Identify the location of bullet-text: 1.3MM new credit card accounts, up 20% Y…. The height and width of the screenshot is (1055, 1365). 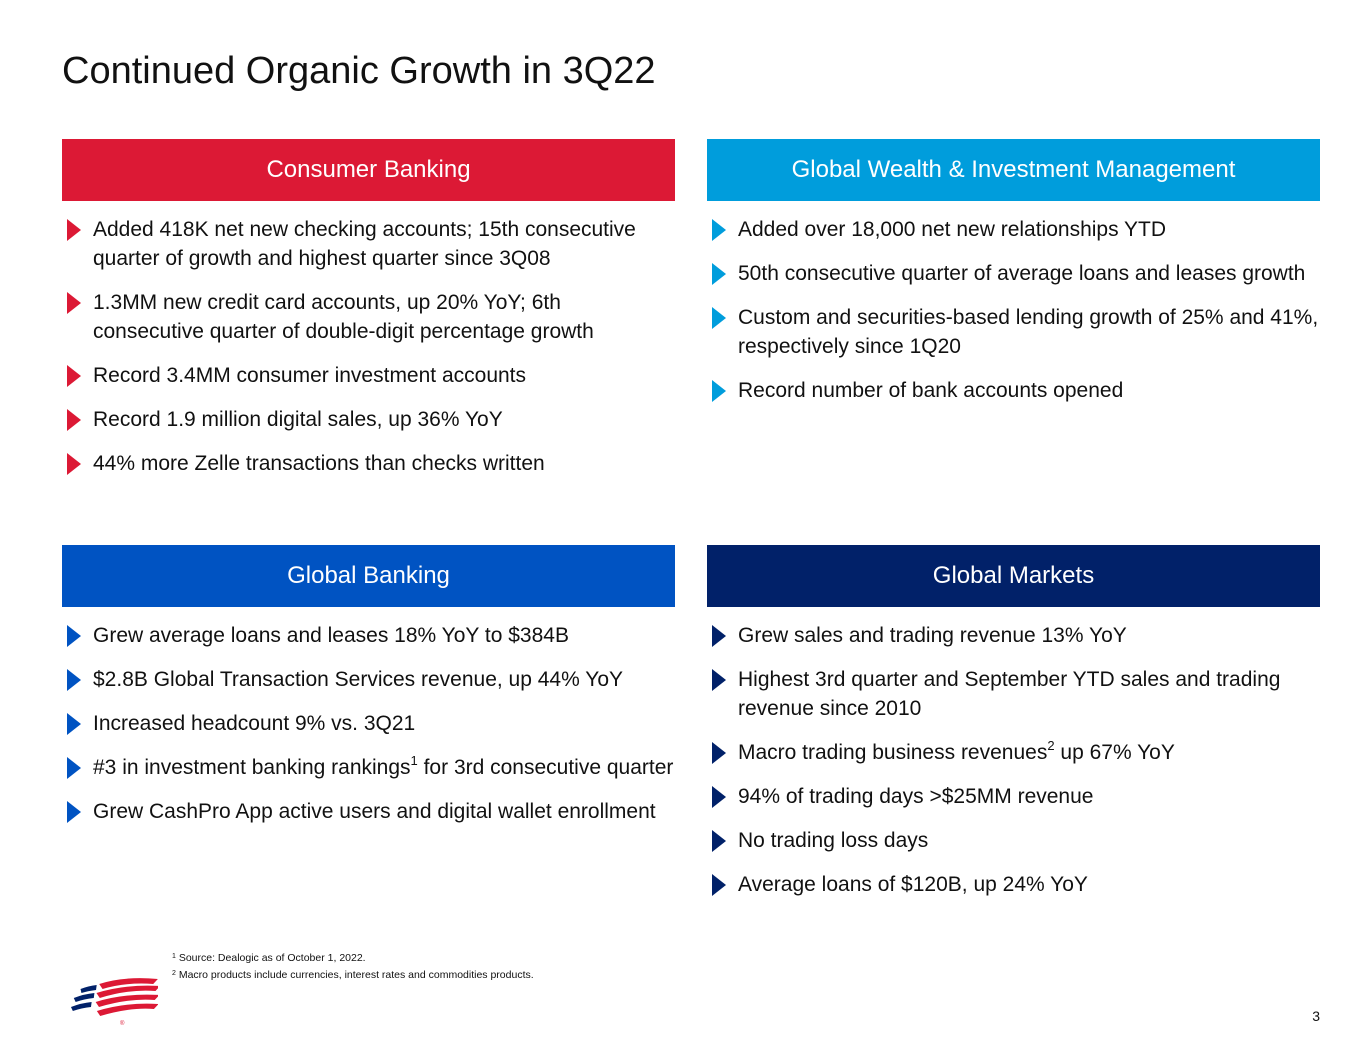
(343, 317).